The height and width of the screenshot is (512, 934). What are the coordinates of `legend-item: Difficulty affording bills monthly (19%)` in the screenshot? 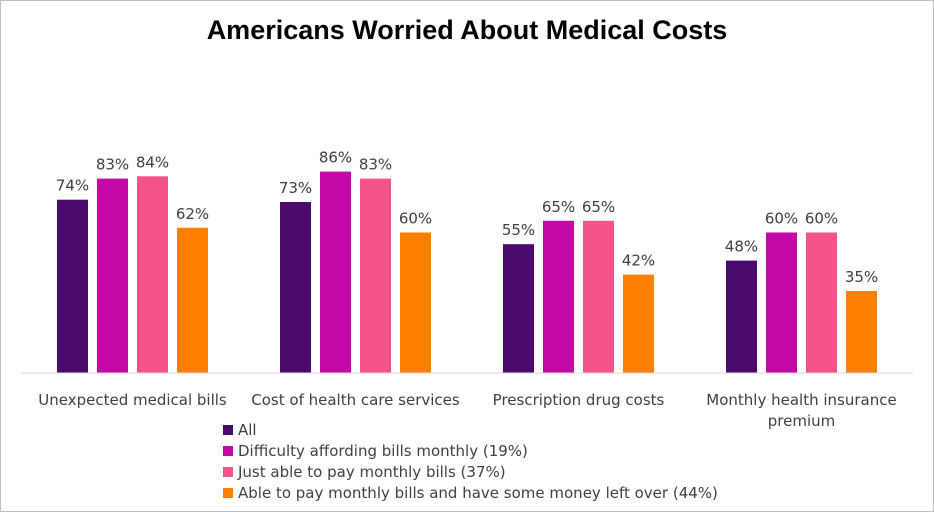 It's located at (470, 450).